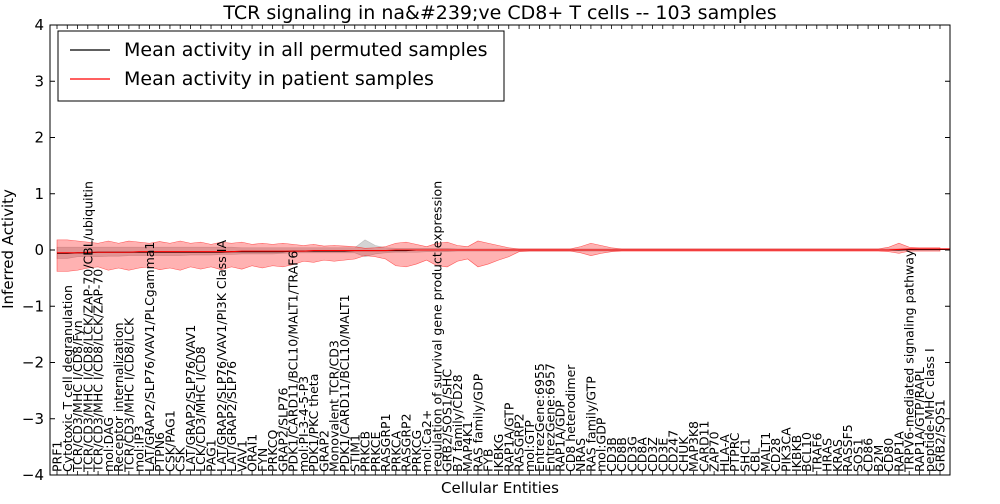 The width and height of the screenshot is (1000, 504). What do you see at coordinates (621, 454) in the screenshot?
I see `x-tick-label: CD8B` at bounding box center [621, 454].